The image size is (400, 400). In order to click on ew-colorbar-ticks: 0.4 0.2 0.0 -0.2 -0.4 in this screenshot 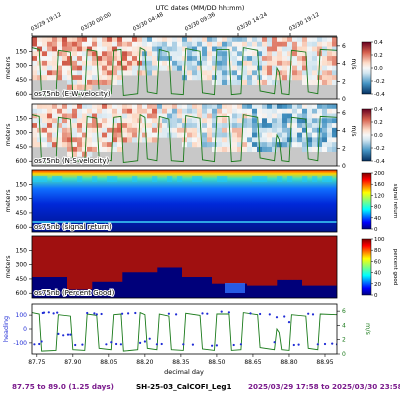, I will do `click(378, 69)`.